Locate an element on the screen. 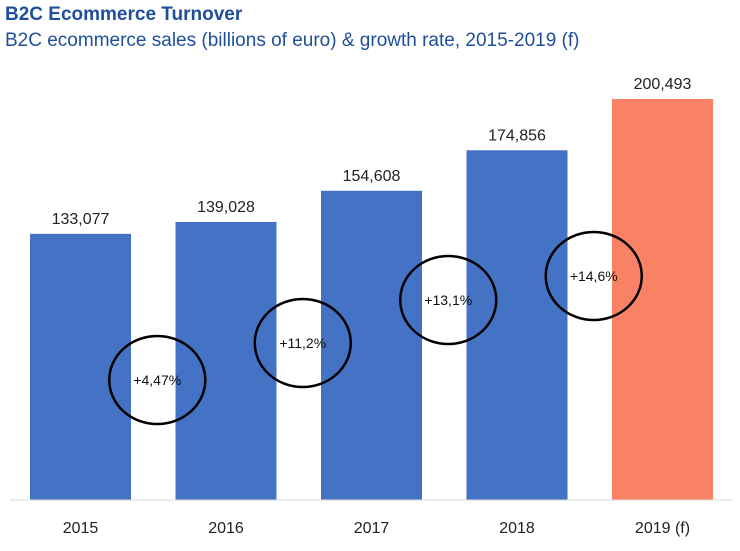  value-label: 154,608 is located at coordinates (372, 176).